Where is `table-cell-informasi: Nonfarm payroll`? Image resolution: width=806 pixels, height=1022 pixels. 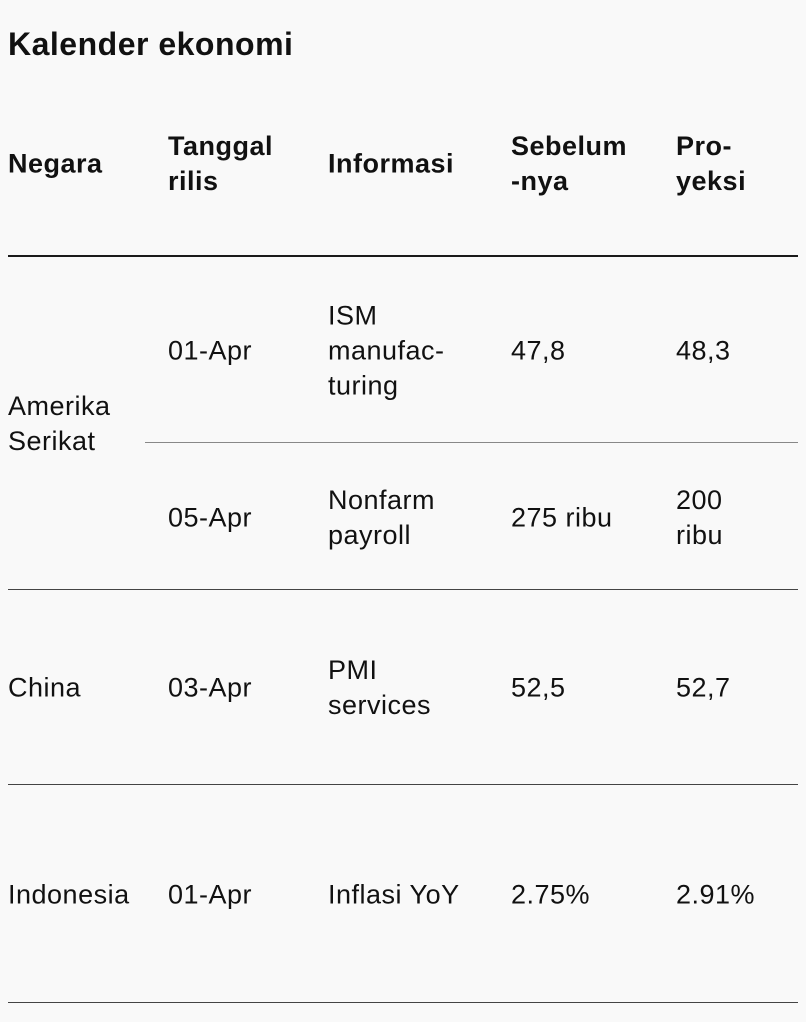 table-cell-informasi: Nonfarm payroll is located at coordinates (381, 518).